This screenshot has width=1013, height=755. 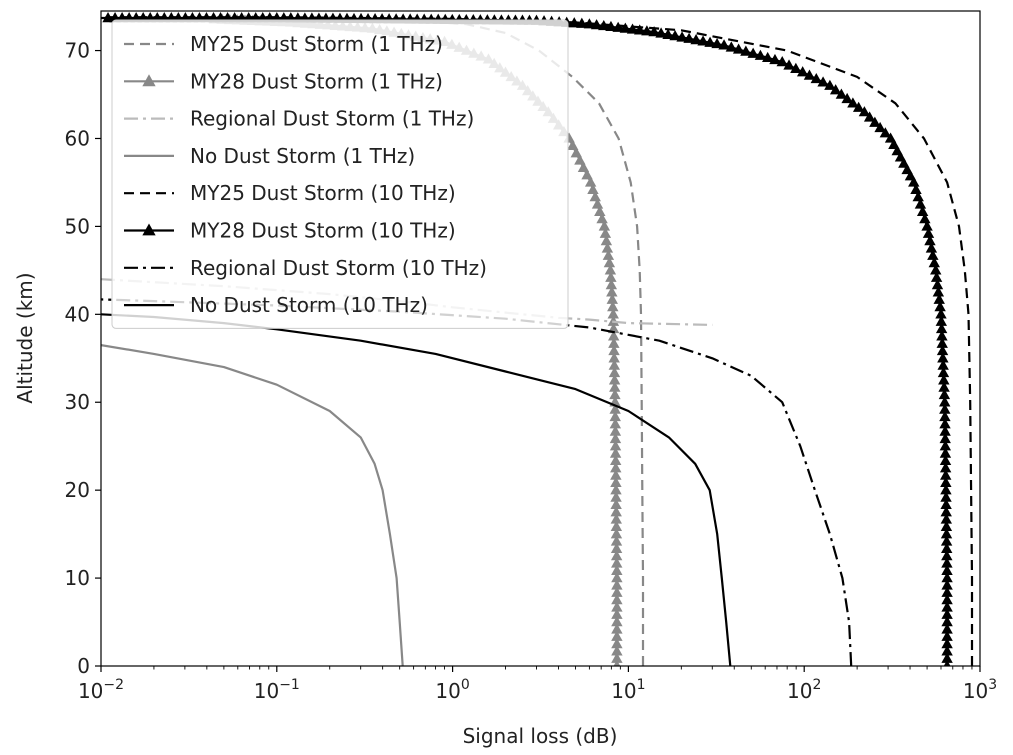 I want to click on y-tick-label-7: 70, so click(x=77, y=51).